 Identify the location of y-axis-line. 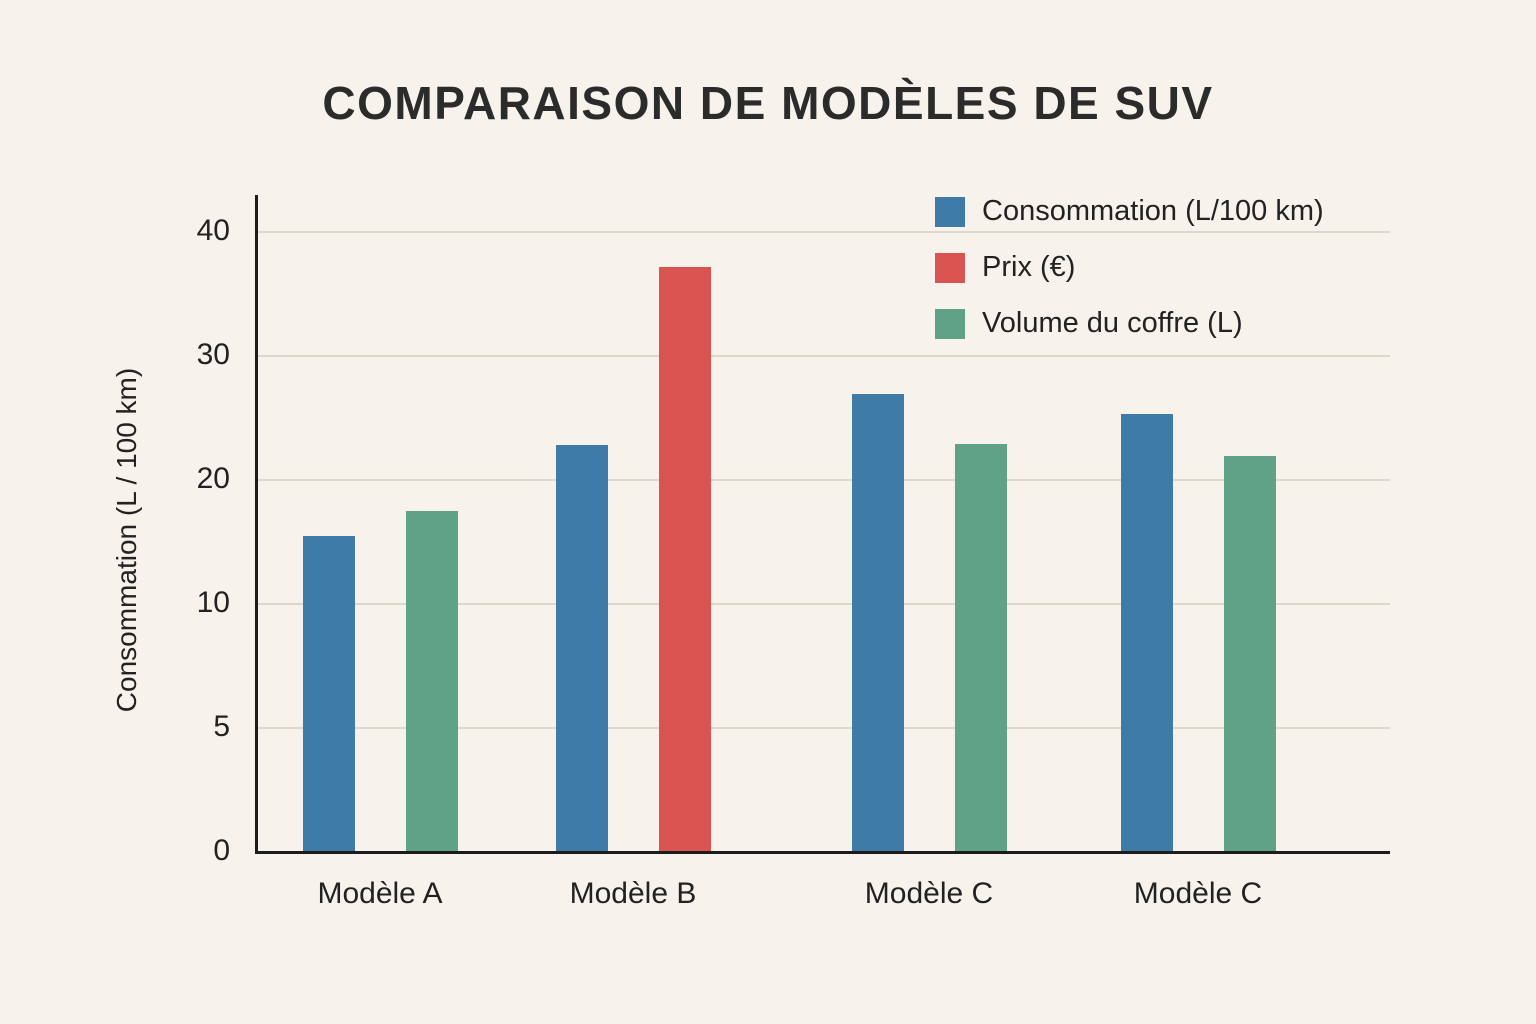
(256, 524).